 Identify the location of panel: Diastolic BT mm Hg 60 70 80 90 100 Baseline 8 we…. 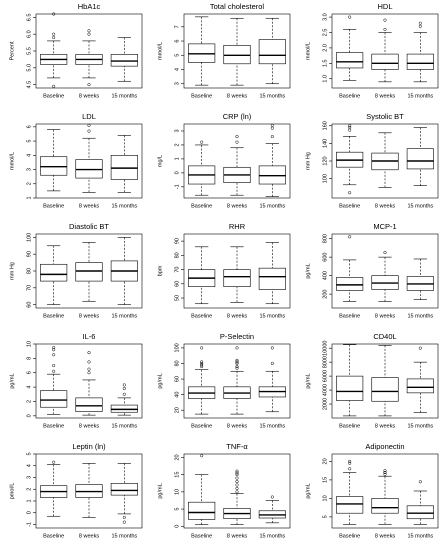
(76, 270).